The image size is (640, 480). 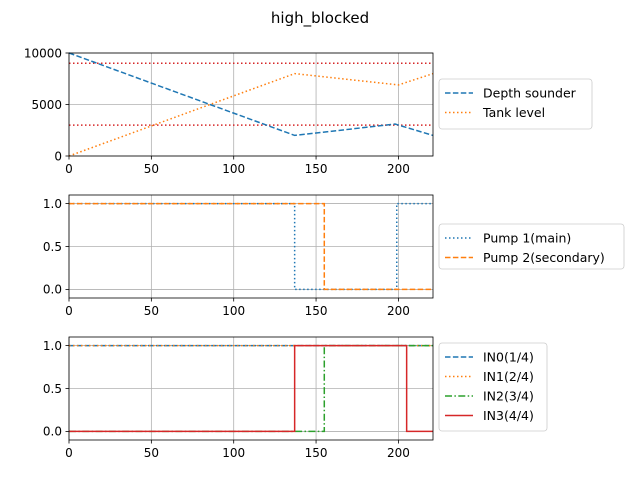 I want to click on chart-title: high_blocked, so click(x=320, y=18).